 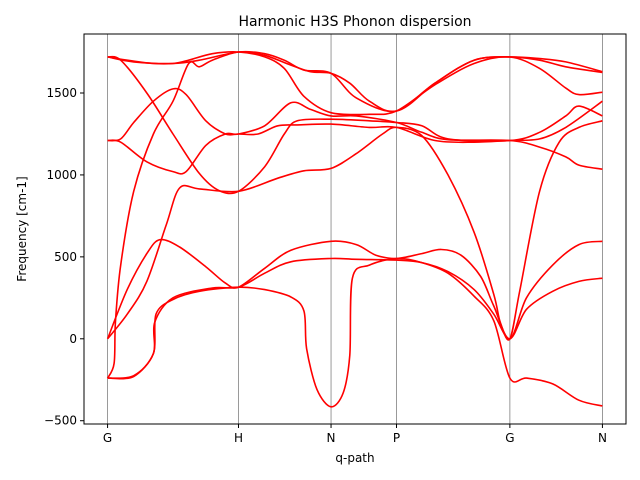 What do you see at coordinates (22, 228) in the screenshot?
I see `y-axis-label: Frequency [cm-1]` at bounding box center [22, 228].